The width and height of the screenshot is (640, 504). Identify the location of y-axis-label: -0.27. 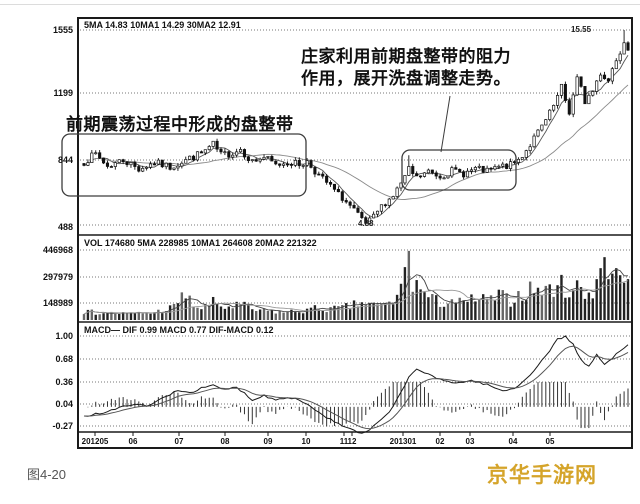
(62, 426).